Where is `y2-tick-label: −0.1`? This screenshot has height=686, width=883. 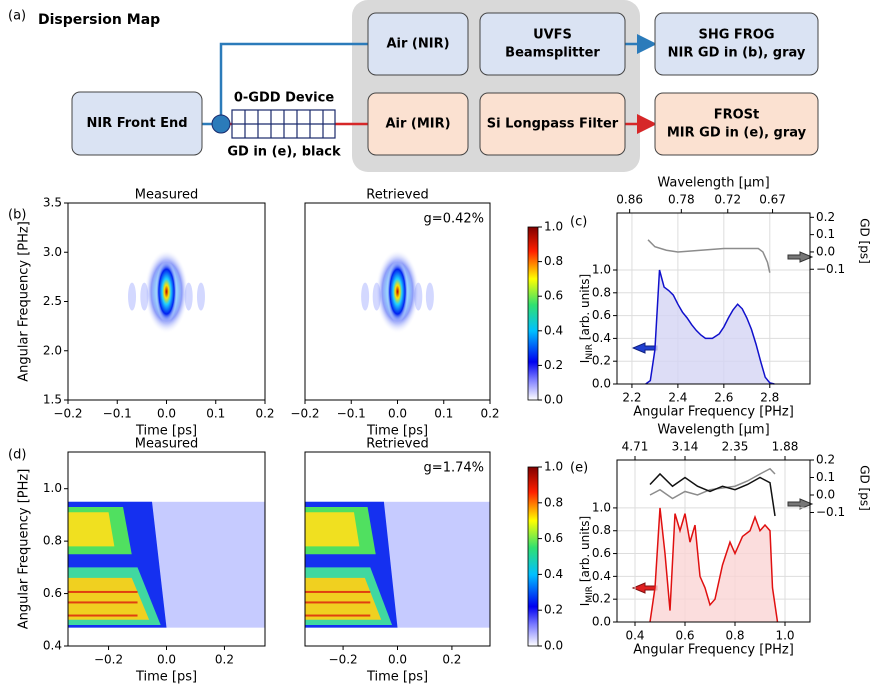 y2-tick-label: −0.1 is located at coordinates (830, 269).